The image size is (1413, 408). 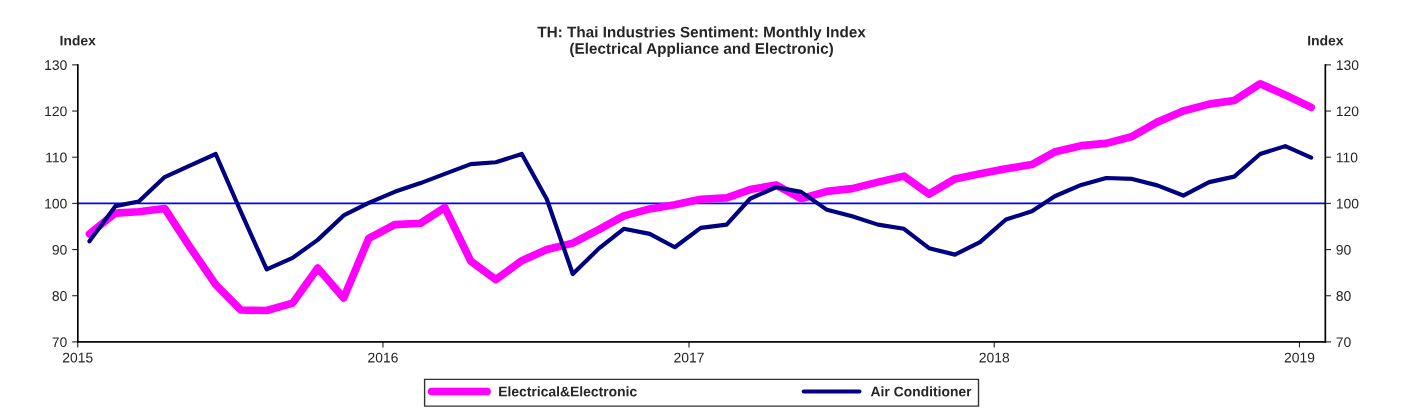 I want to click on y2-tick-label: 120, so click(x=1347, y=111).